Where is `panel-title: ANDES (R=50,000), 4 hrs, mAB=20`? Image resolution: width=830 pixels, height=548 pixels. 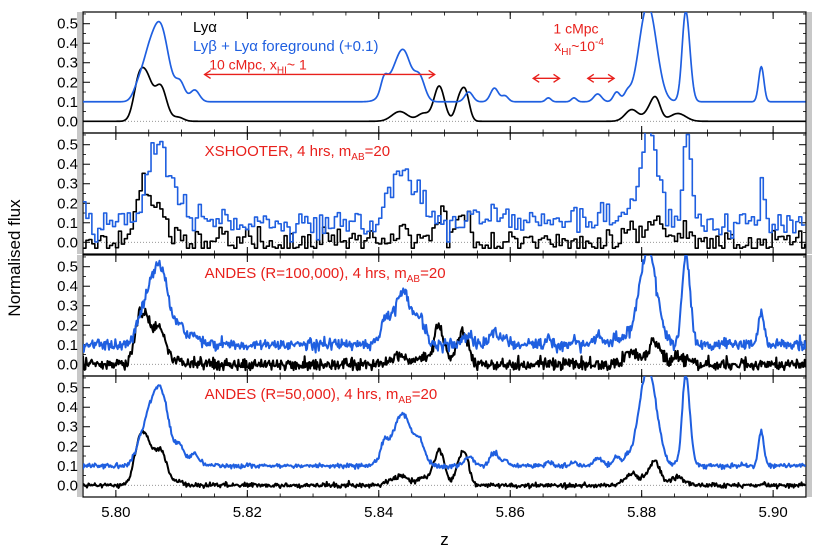
panel-title: ANDES (R=50,000), 4 hrs, mAB=20 is located at coordinates (321, 396).